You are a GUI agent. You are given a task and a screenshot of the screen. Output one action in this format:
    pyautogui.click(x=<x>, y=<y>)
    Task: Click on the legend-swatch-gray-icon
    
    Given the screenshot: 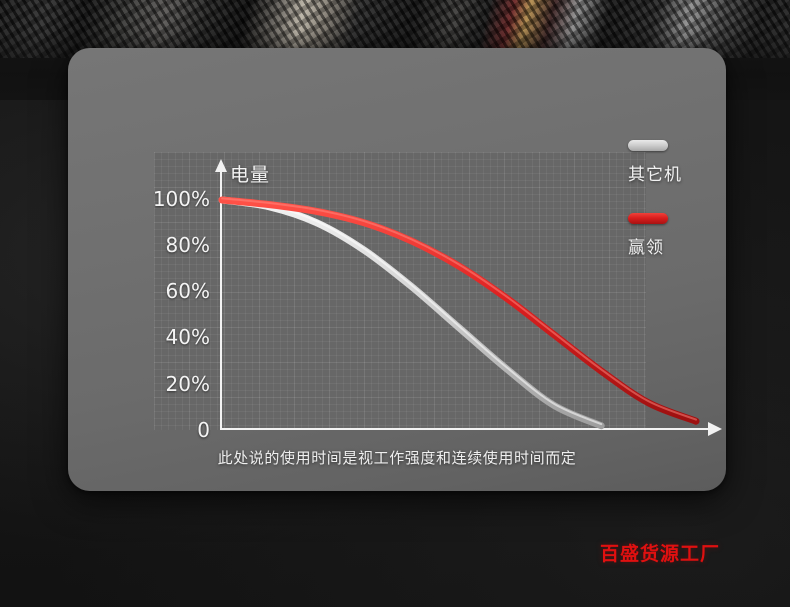 What is the action you would take?
    pyautogui.click(x=648, y=145)
    